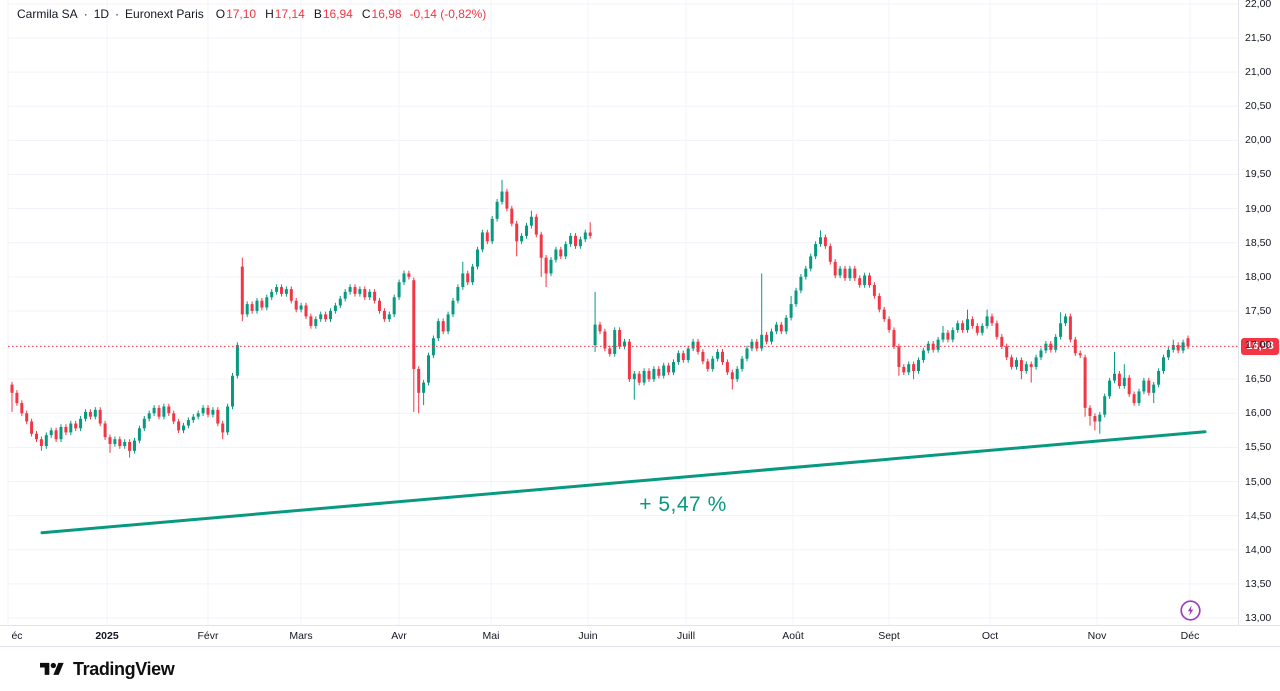 The width and height of the screenshot is (1280, 691). Describe the element at coordinates (107, 636) in the screenshot. I see `time-tick: 2025` at that location.